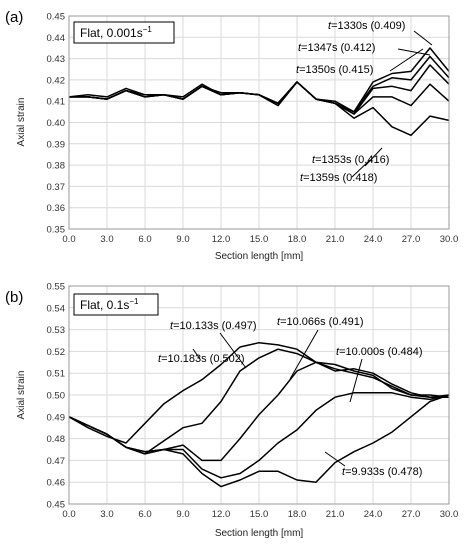 This screenshot has width=468, height=550. Describe the element at coordinates (56, 417) in the screenshot. I see `y-tick-label: 0.49` at that location.